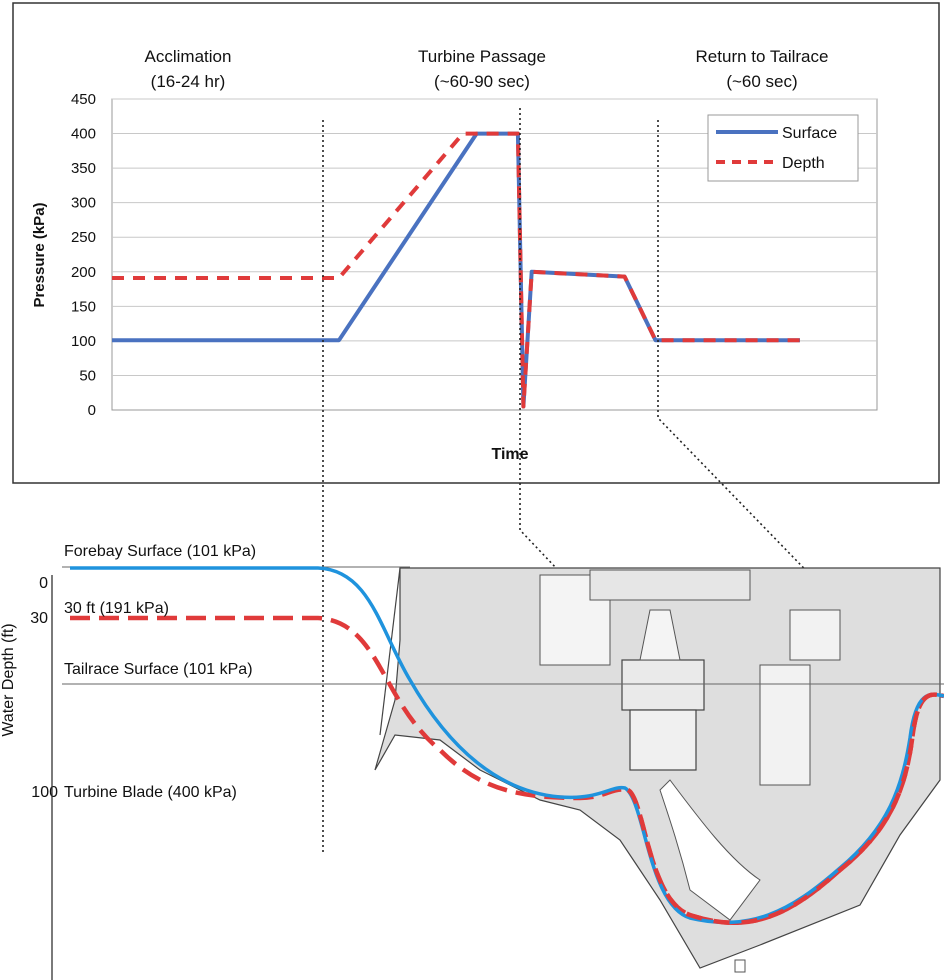 The height and width of the screenshot is (980, 944). What do you see at coordinates (815, 635) in the screenshot?
I see `tailrace-gate` at bounding box center [815, 635].